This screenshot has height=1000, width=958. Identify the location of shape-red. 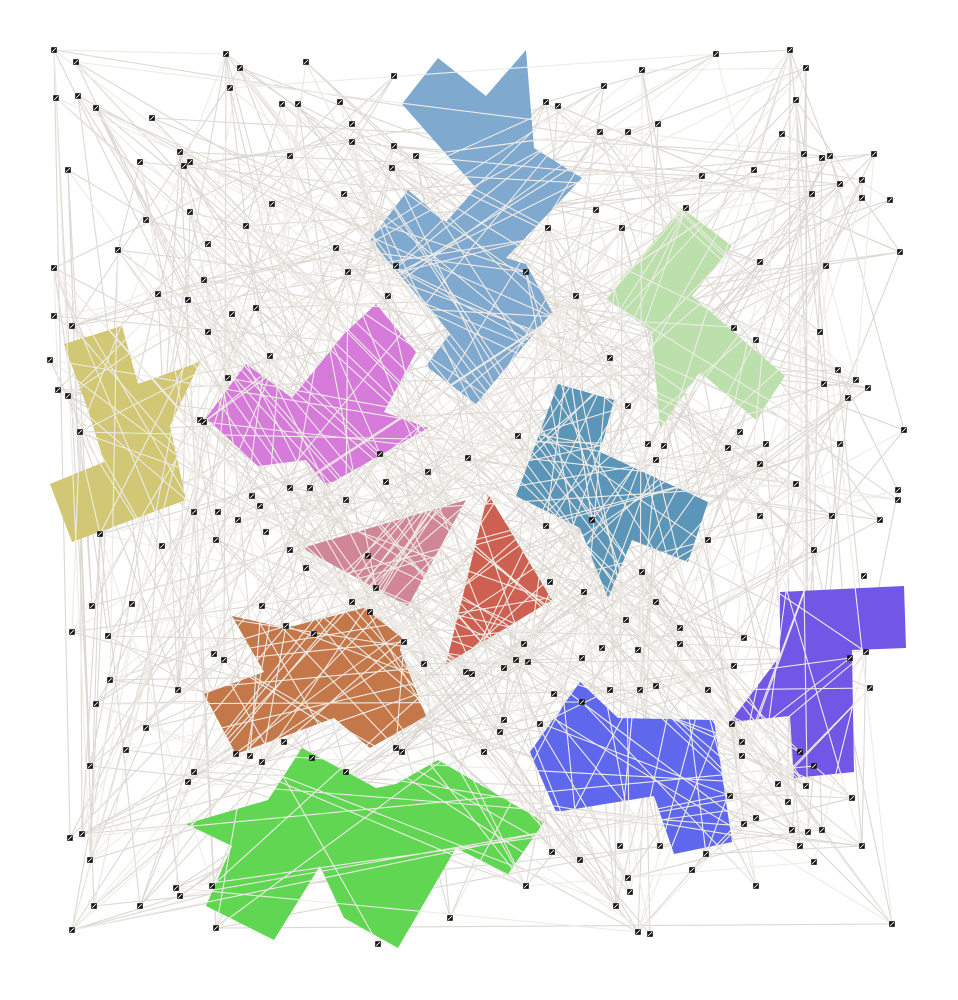
(499, 579).